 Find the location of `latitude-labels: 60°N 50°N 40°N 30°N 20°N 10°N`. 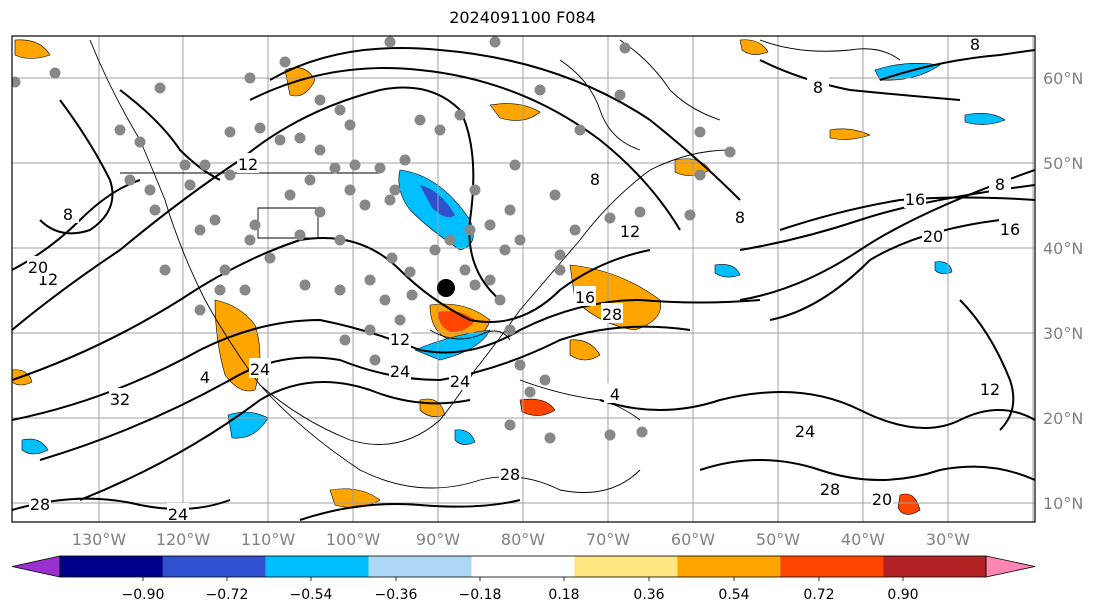

latitude-labels: 60°N 50°N 40°N 30°N 20°N 10°N is located at coordinates (1063, 291).